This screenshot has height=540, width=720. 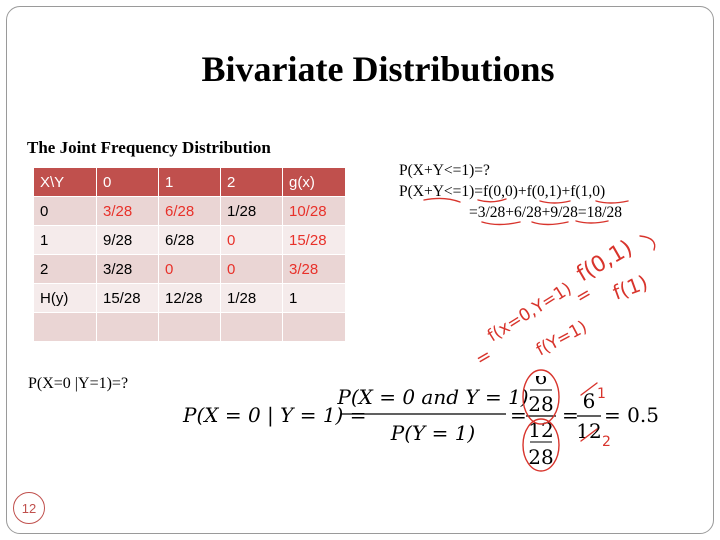 What do you see at coordinates (251, 211) in the screenshot?
I see `table-cell: 1/28` at bounding box center [251, 211].